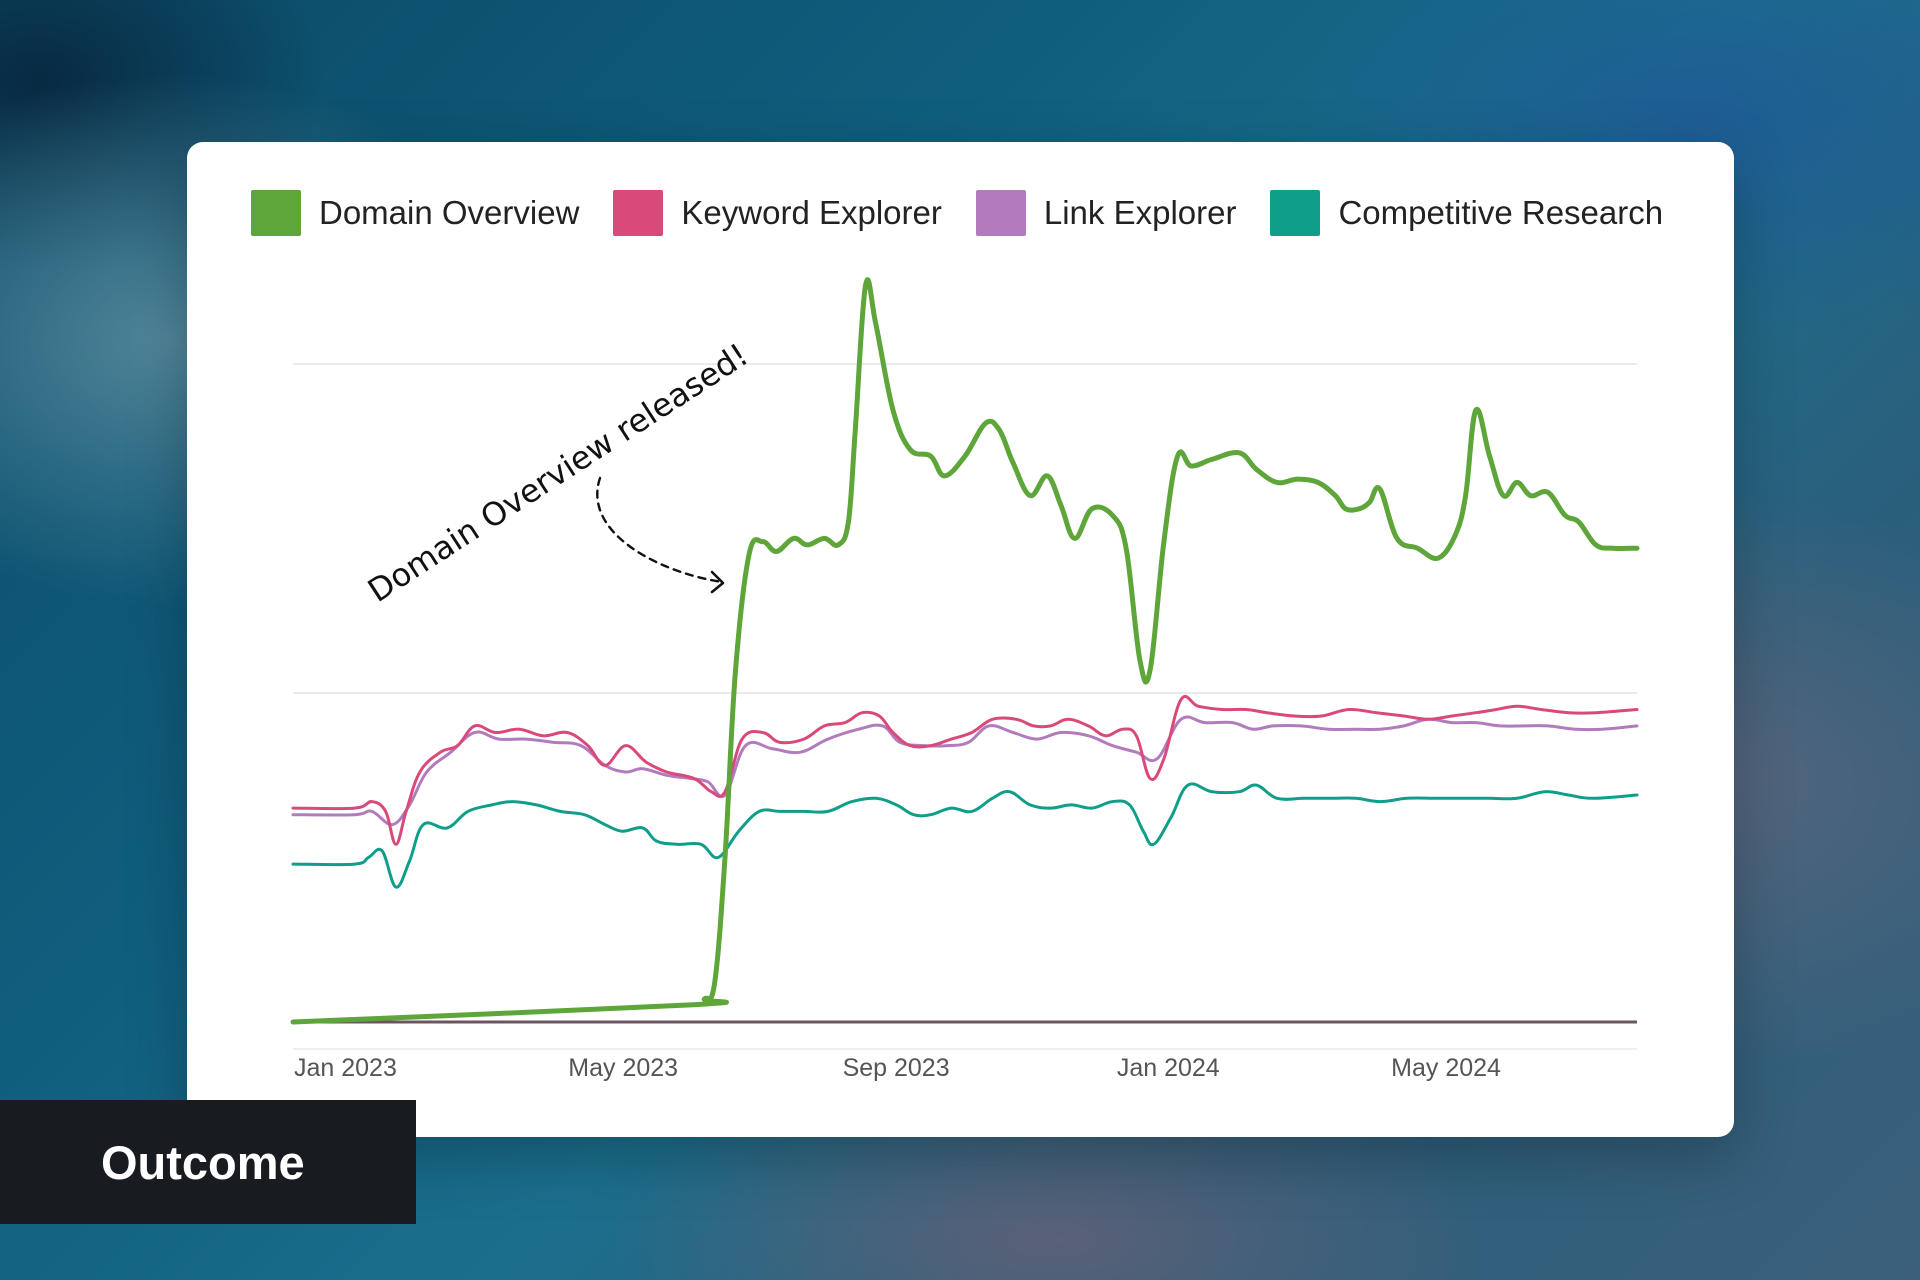 Image resolution: width=1920 pixels, height=1280 pixels. I want to click on legend-swatch-link-explorer, so click(1000, 213).